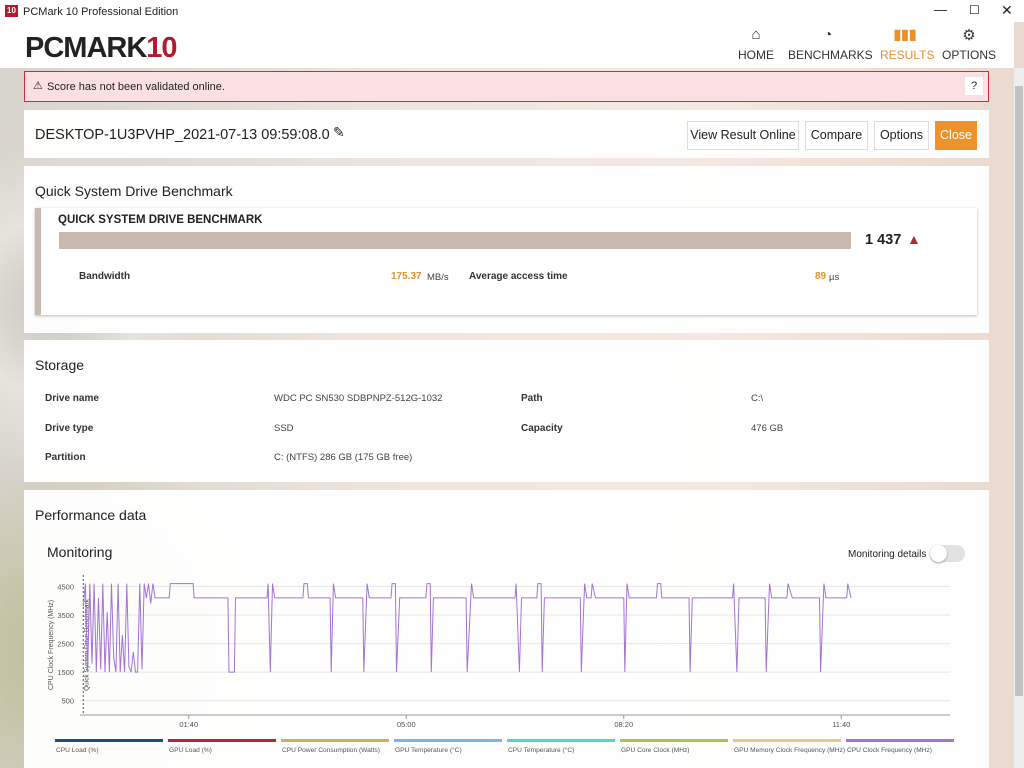 Image resolution: width=1024 pixels, height=768 pixels. I want to click on y-axis-label: CPU Clock Frequency (MHz), so click(51, 645).